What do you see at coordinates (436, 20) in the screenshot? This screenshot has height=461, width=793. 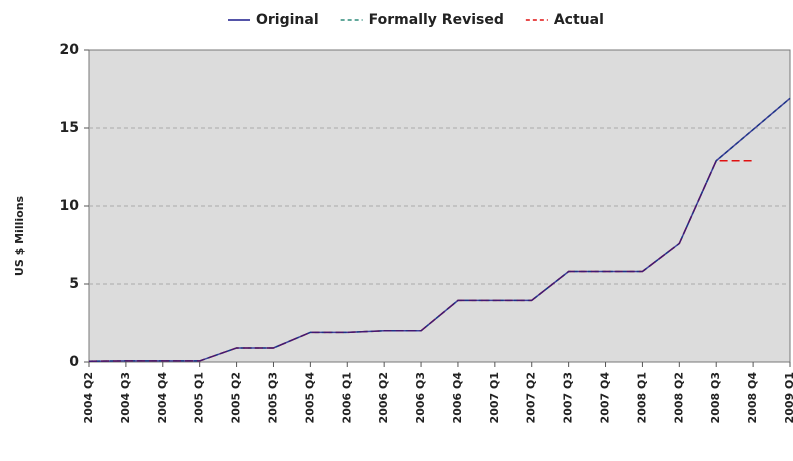 I see `legend-label: Formally Revised` at bounding box center [436, 20].